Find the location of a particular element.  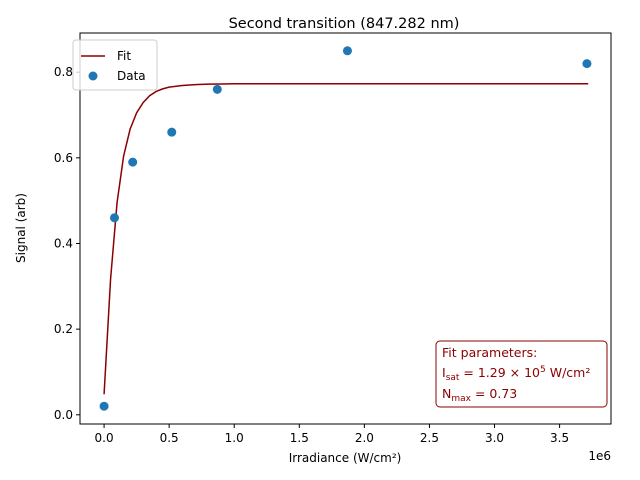

x-tick-label: 0.0 is located at coordinates (104, 438).